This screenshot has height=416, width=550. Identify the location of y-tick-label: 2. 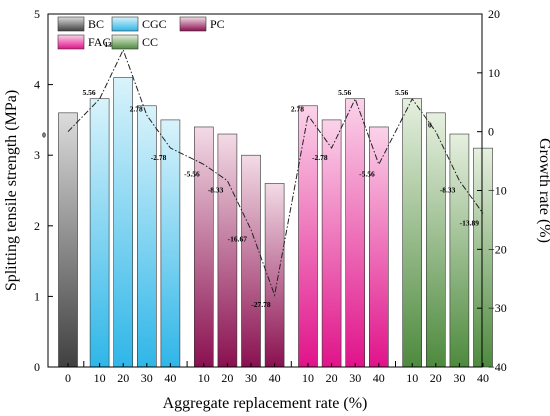
(37, 226).